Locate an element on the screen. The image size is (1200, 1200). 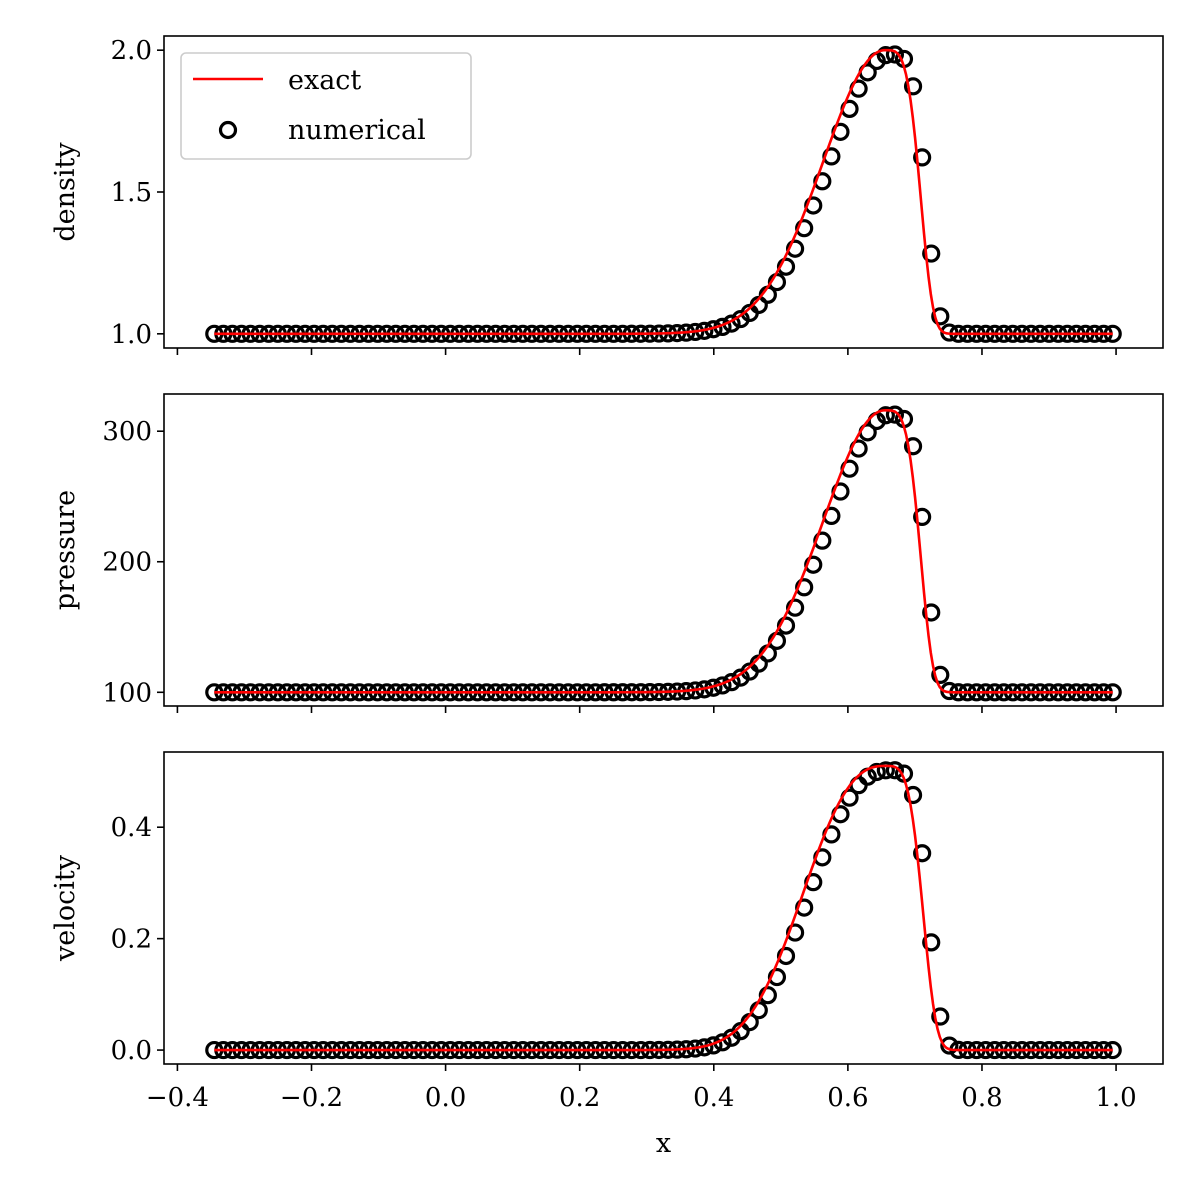
y-tick-label: 0.4 is located at coordinates (131, 828).